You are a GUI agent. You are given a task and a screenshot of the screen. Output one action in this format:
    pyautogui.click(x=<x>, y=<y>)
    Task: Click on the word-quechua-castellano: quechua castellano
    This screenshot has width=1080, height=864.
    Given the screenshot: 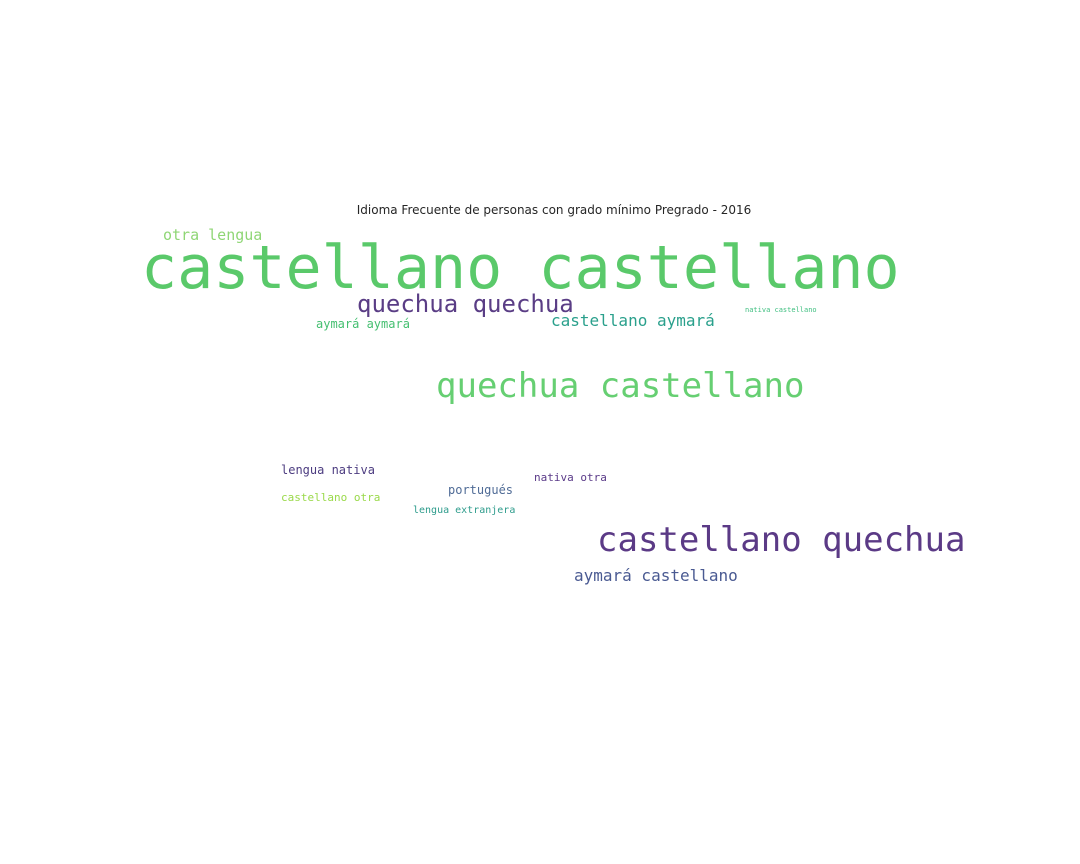 What is the action you would take?
    pyautogui.click(x=620, y=386)
    